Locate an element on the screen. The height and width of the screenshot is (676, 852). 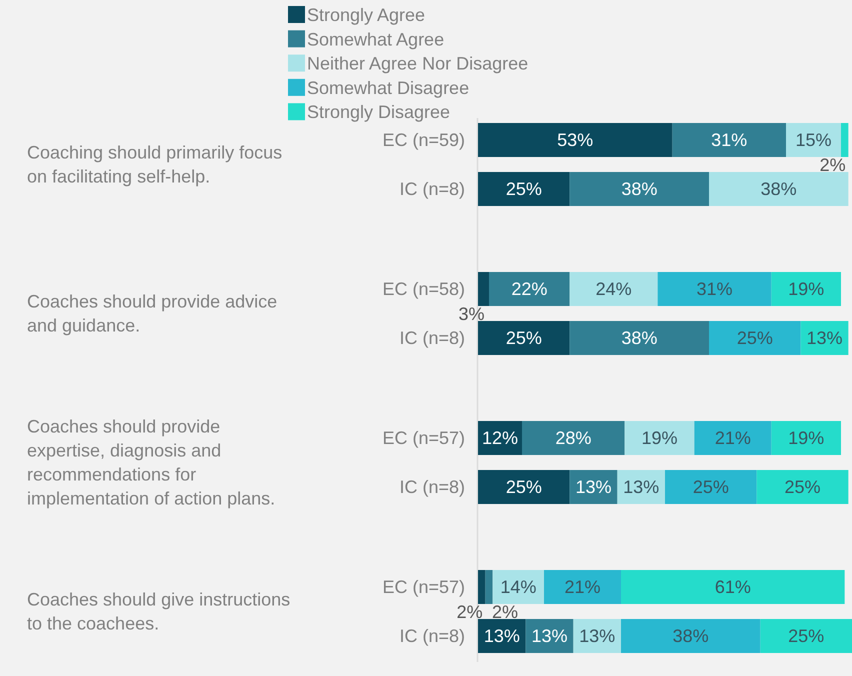
legend-label: Strongly Disagree is located at coordinates (378, 112).